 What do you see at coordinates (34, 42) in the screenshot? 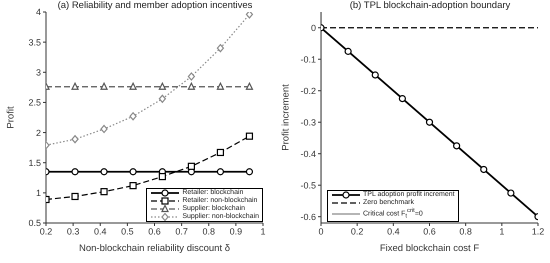
I see `y-tick-label: 3.5` at bounding box center [34, 42].